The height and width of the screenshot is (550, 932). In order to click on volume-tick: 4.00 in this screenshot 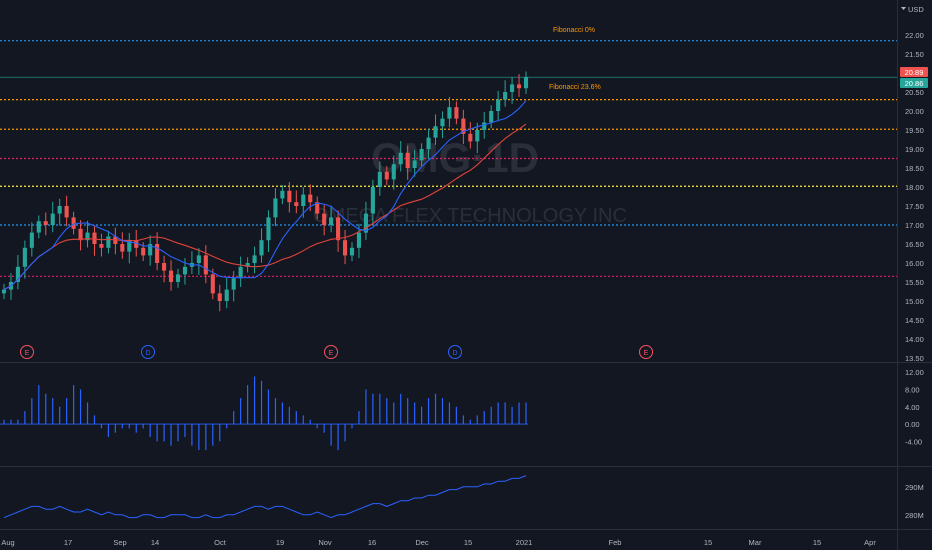, I will do `click(912, 407)`.